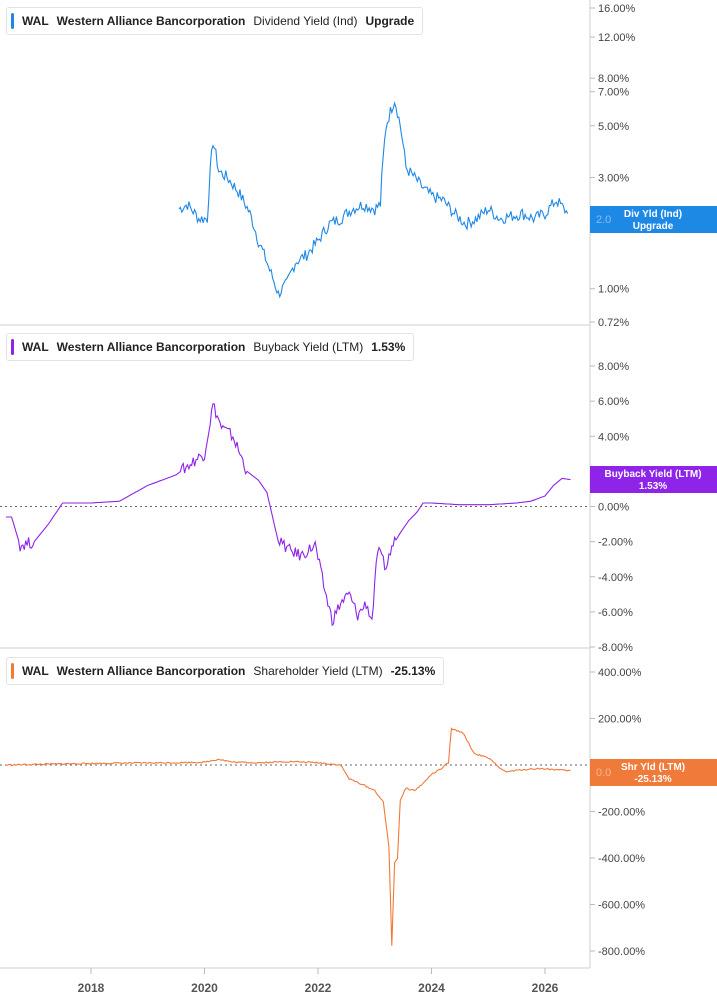  Describe the element at coordinates (615, 578) in the screenshot. I see `y-tick-label: -4.00%` at that location.